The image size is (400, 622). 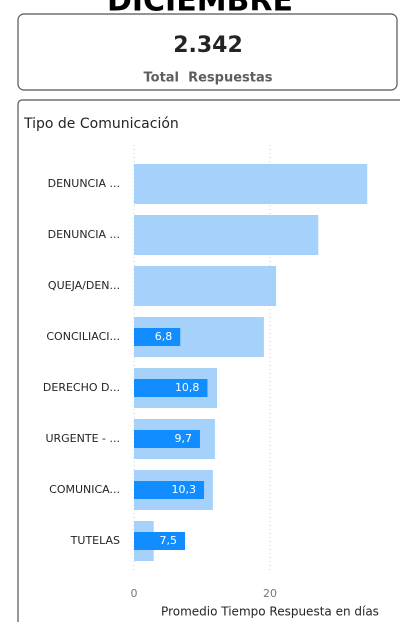 I want to click on card, so click(x=207, y=52).